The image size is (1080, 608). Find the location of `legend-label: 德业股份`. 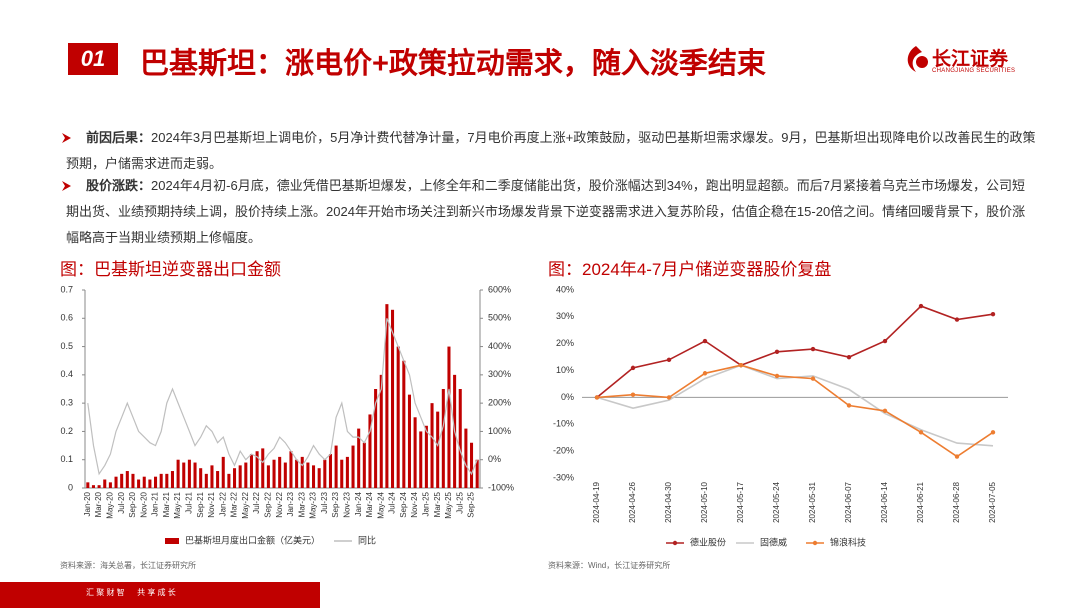

legend-label: 德业股份 is located at coordinates (708, 541).